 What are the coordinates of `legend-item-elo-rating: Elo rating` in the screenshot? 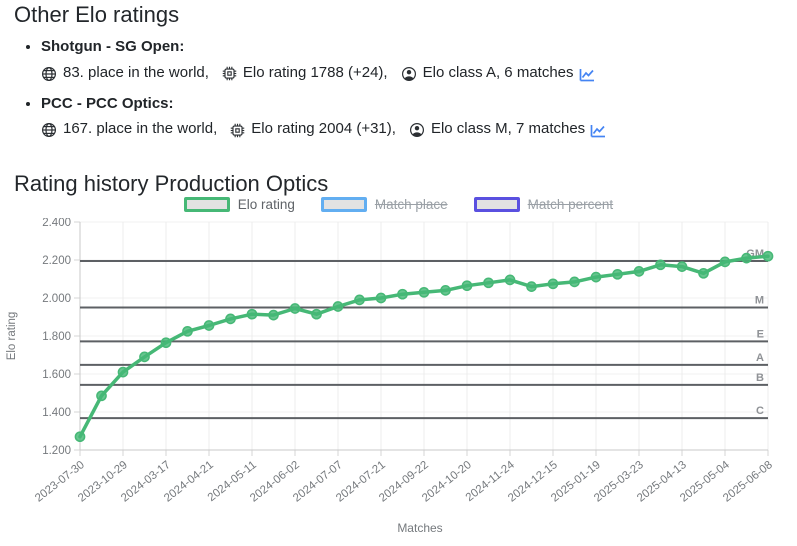 It's located at (239, 204).